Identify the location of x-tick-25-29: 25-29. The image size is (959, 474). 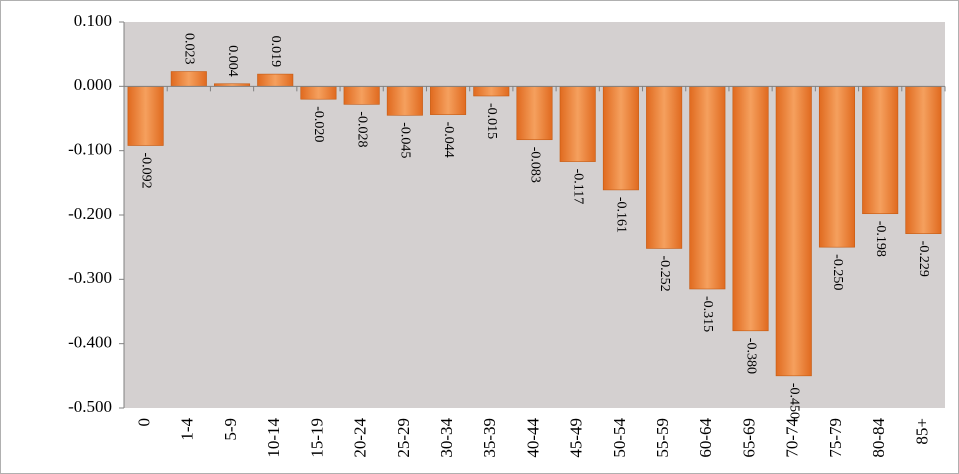
(403, 438).